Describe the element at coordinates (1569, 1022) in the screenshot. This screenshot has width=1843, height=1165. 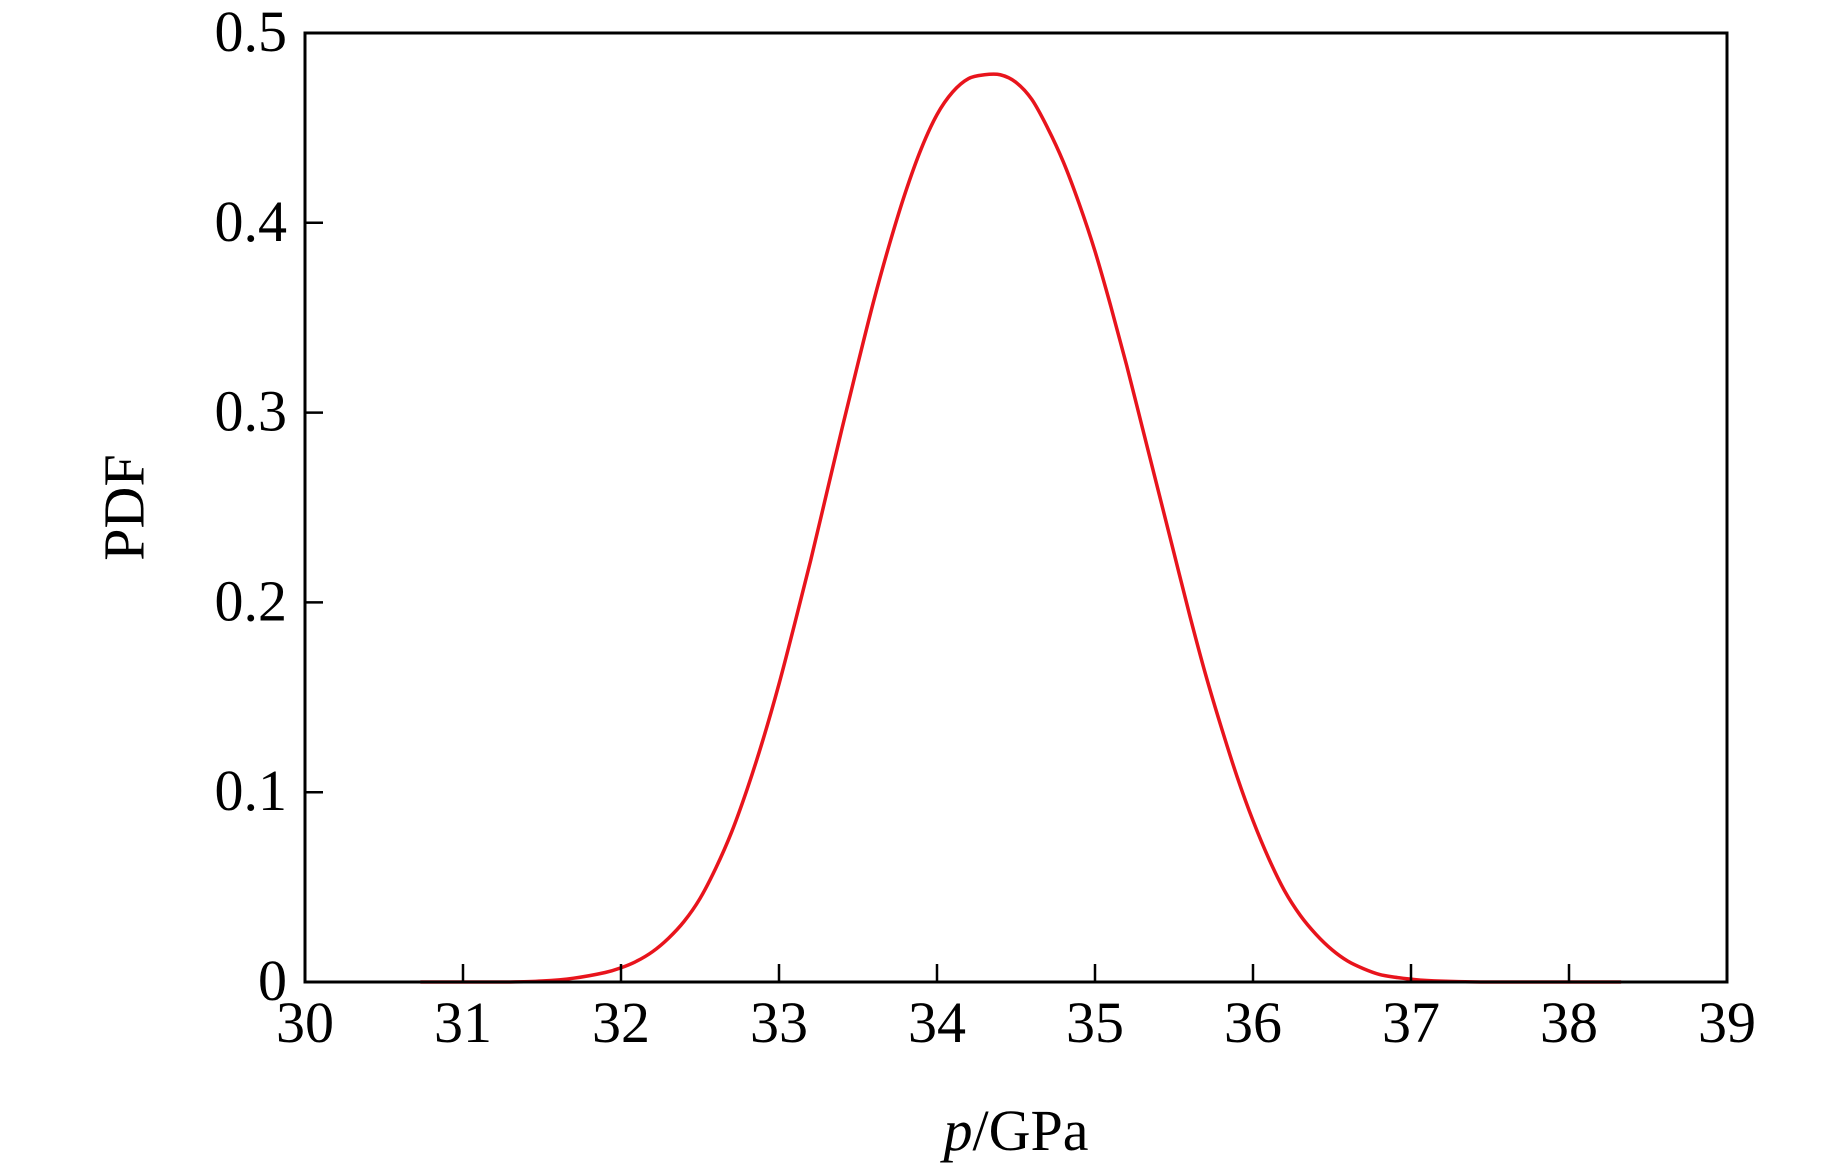
I see `x-tick-label: 38` at that location.